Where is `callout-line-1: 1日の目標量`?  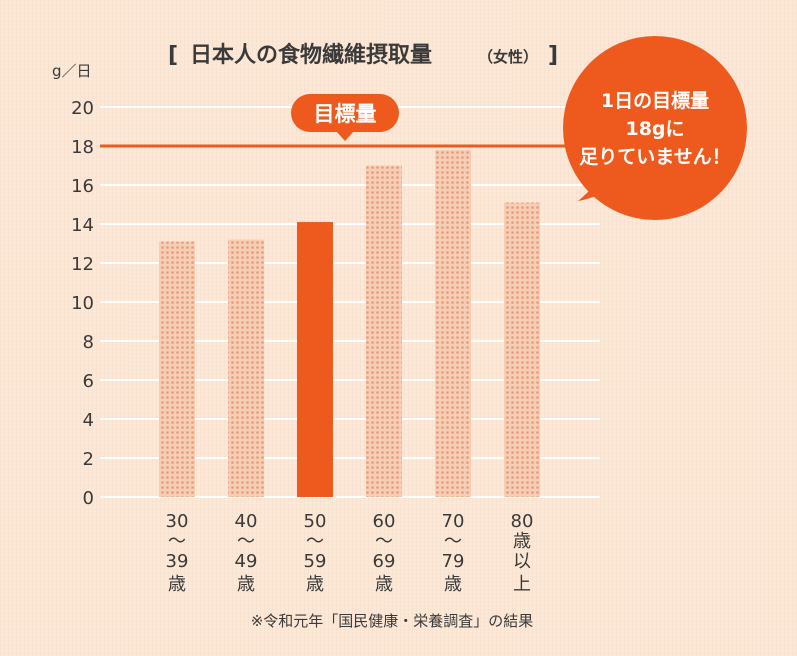 callout-line-1: 1日の目標量 is located at coordinates (655, 100).